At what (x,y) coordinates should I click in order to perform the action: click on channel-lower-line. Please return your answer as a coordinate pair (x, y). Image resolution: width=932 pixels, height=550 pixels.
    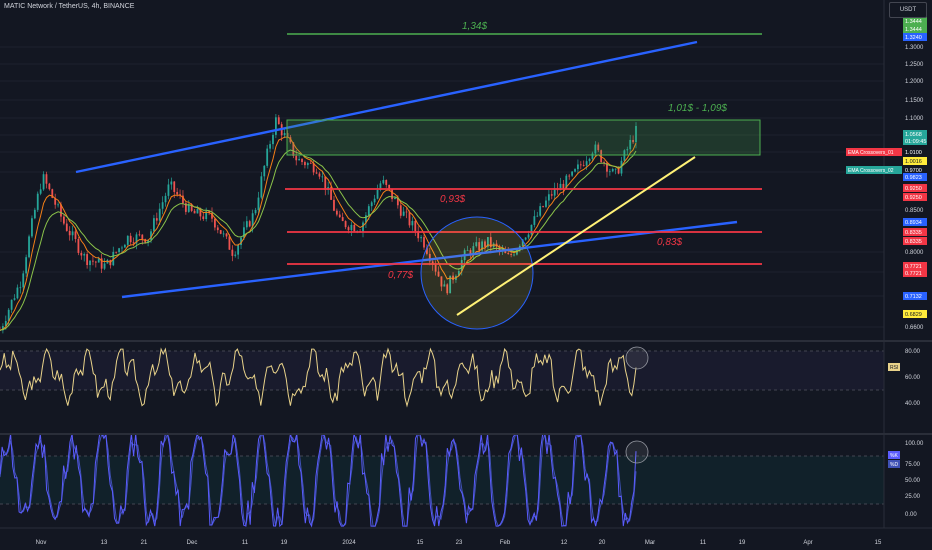
    Looking at the image, I should click on (429, 259).